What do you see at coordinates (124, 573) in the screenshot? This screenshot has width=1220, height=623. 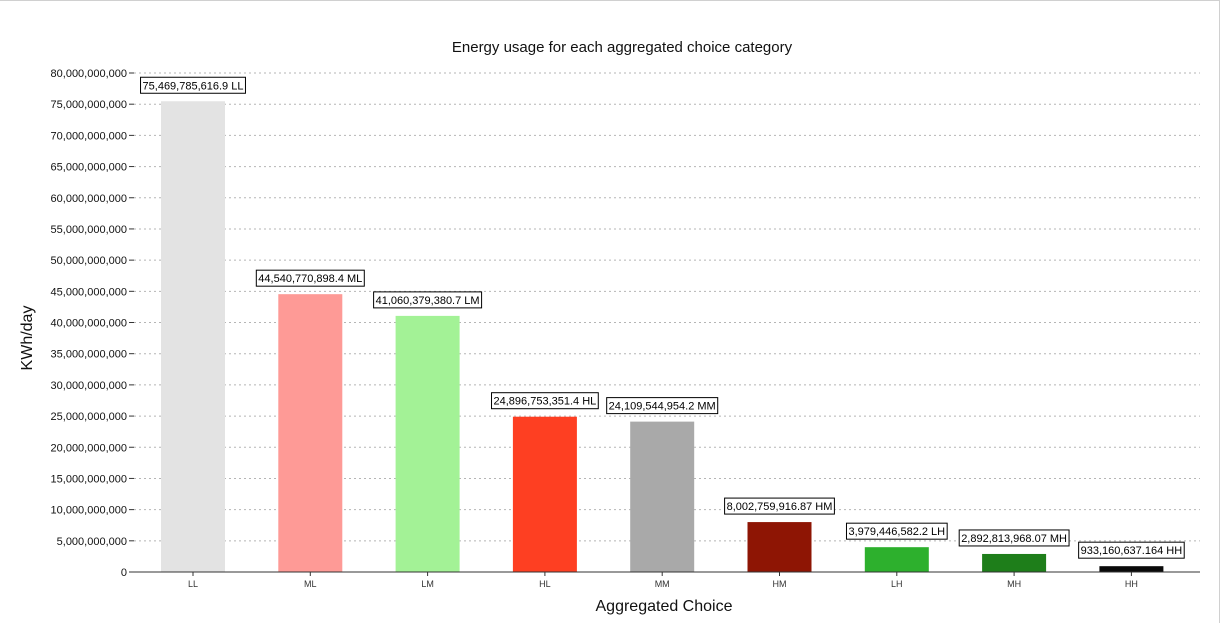 I see `y-tick-label: 0` at bounding box center [124, 573].